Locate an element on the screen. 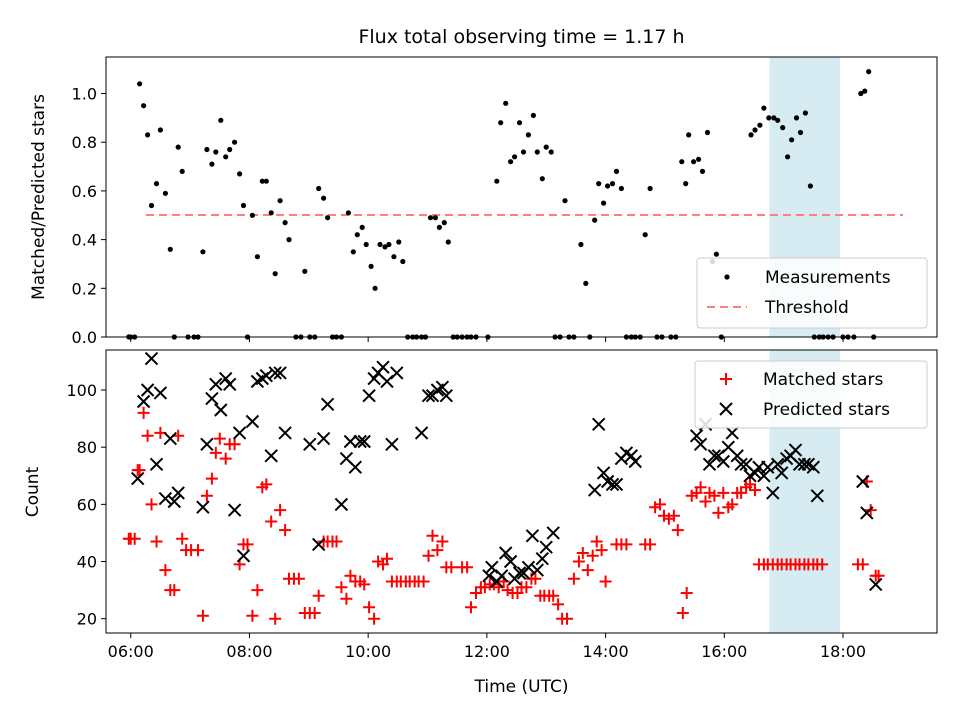 The height and width of the screenshot is (720, 960). bottom-legend: Matched stars Predicted stars is located at coordinates (811, 394).